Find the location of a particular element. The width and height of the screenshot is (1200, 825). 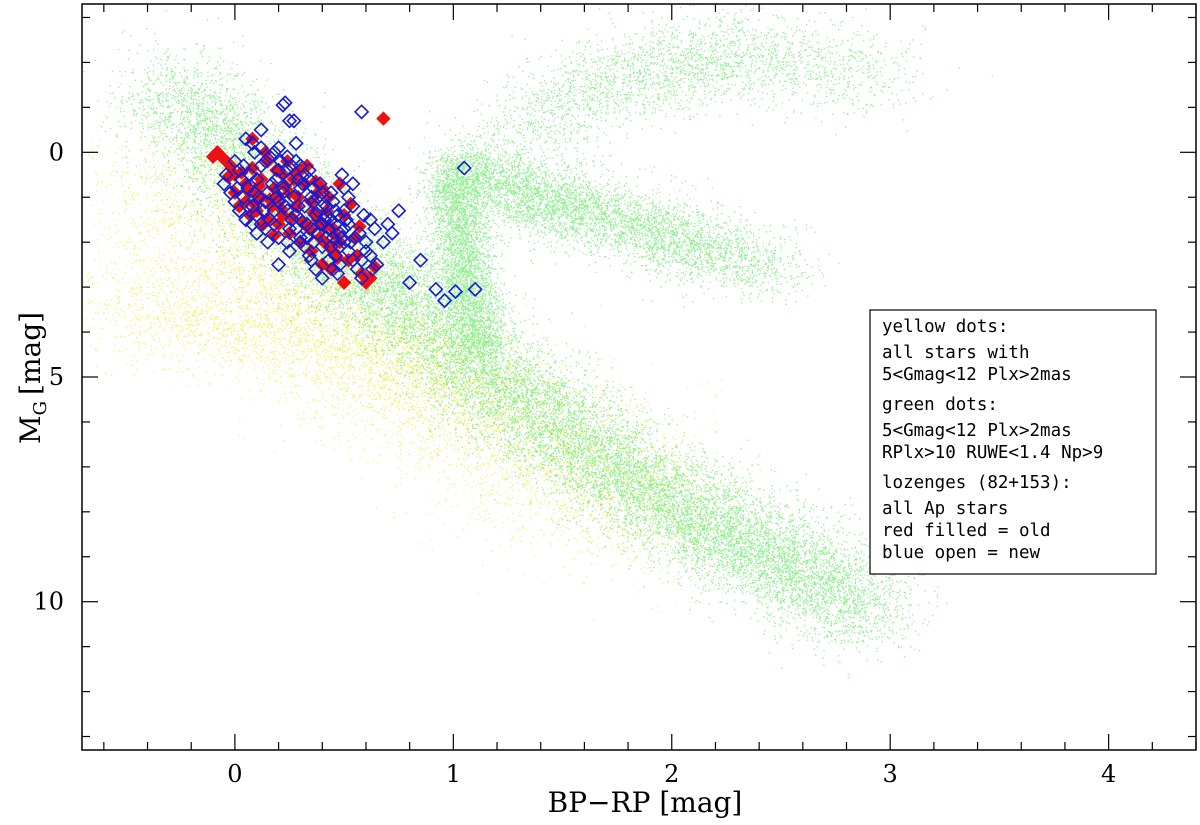

y-tick-label: 5 is located at coordinates (56, 377).